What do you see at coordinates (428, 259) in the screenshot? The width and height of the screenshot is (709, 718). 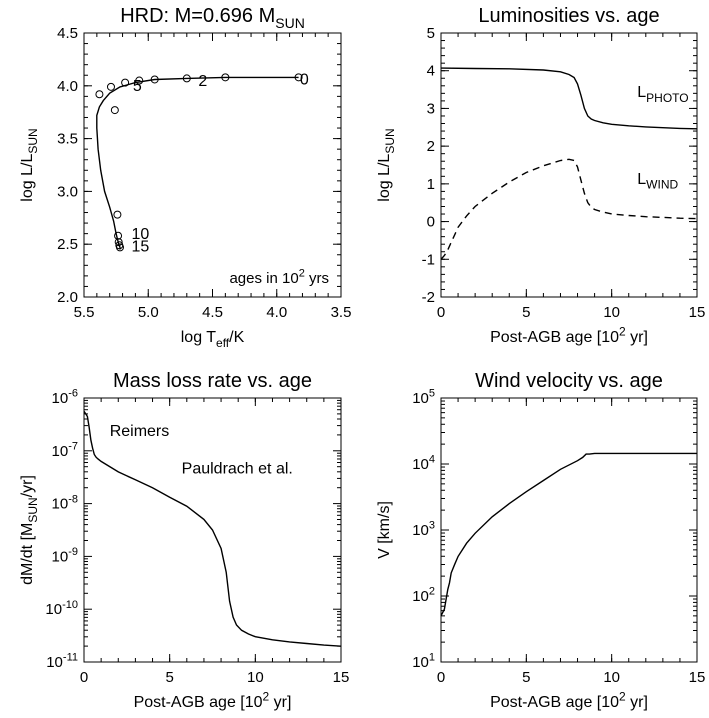 I see `y-tick-label: -1` at bounding box center [428, 259].